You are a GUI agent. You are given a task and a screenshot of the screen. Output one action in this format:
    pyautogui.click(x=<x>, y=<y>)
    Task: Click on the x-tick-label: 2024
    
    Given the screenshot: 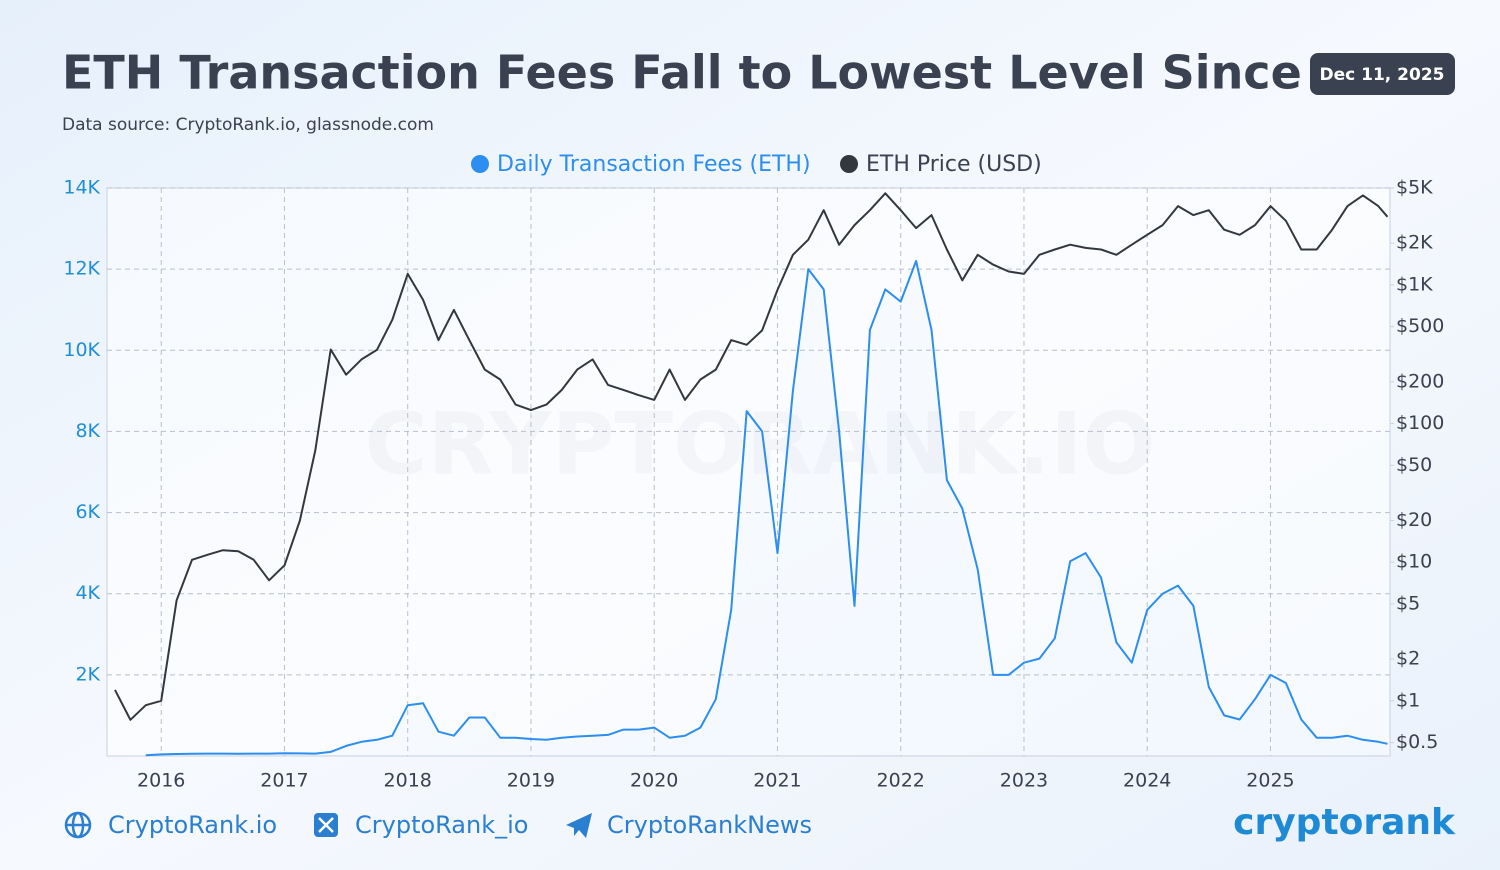 What is the action you would take?
    pyautogui.click(x=1147, y=781)
    